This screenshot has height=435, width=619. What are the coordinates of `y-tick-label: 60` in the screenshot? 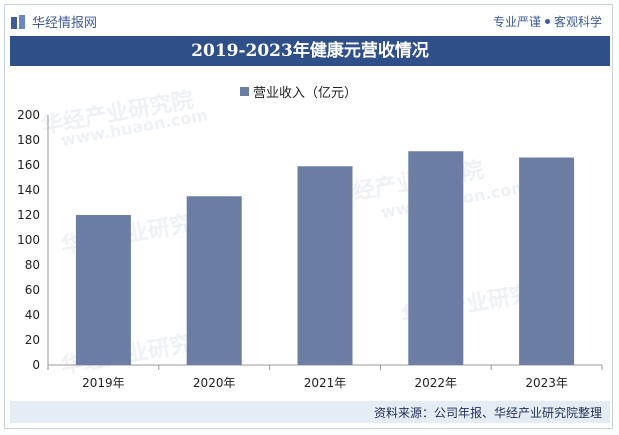 It's located at (32, 290).